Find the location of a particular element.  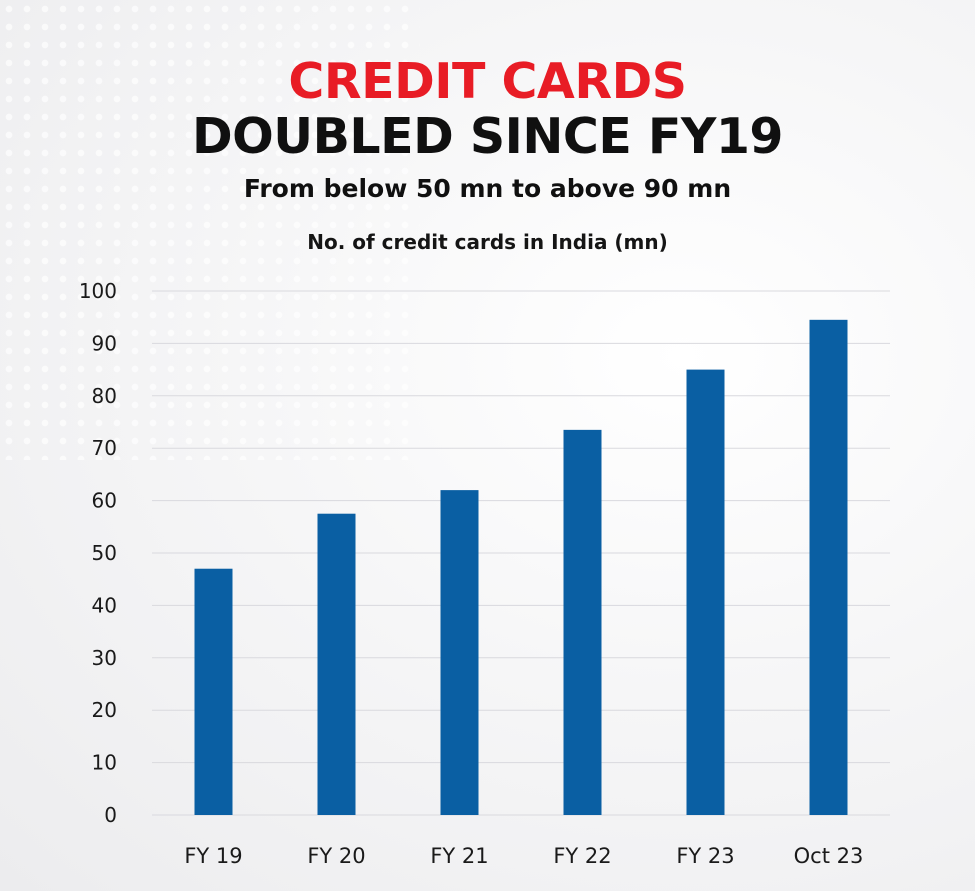

chart-title: No. of credit cards in India (mn) is located at coordinates (487, 242).